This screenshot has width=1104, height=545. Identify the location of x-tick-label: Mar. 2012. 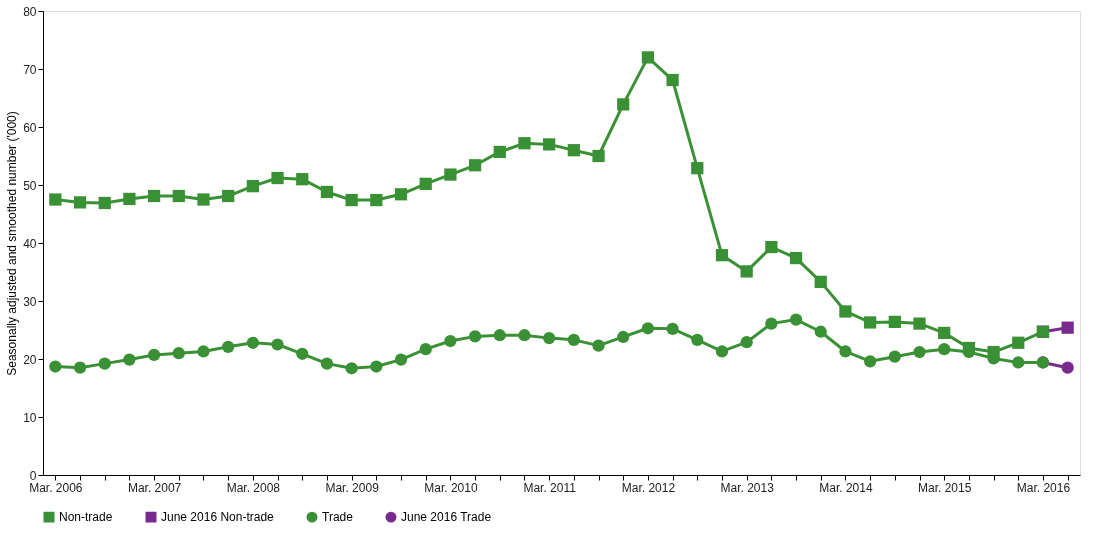
(648, 487).